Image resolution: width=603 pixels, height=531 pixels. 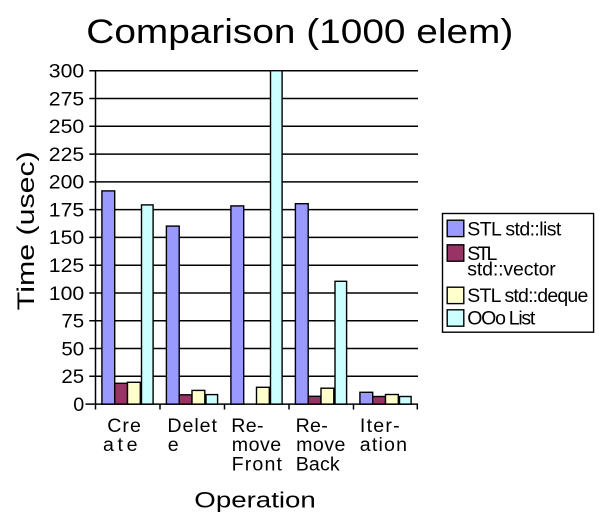 I want to click on svg-text: 50, so click(x=72, y=349).